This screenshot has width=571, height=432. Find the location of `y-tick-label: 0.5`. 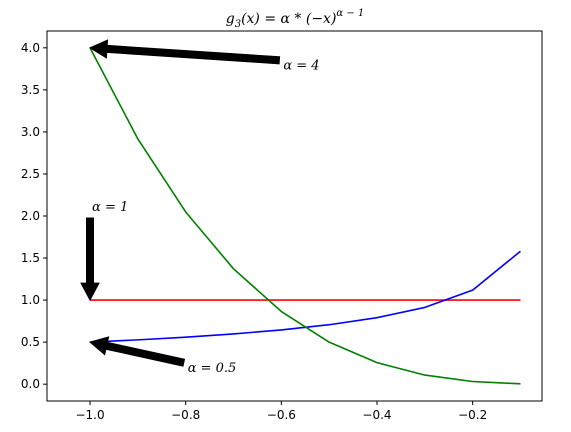

y-tick-label: 0.5 is located at coordinates (30, 342).